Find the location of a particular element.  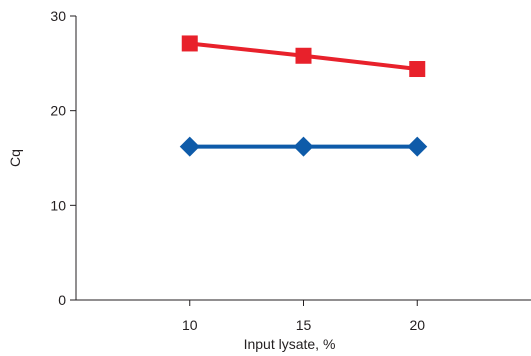

y-ticks: 0 10 20 30 is located at coordinates (63, 158).